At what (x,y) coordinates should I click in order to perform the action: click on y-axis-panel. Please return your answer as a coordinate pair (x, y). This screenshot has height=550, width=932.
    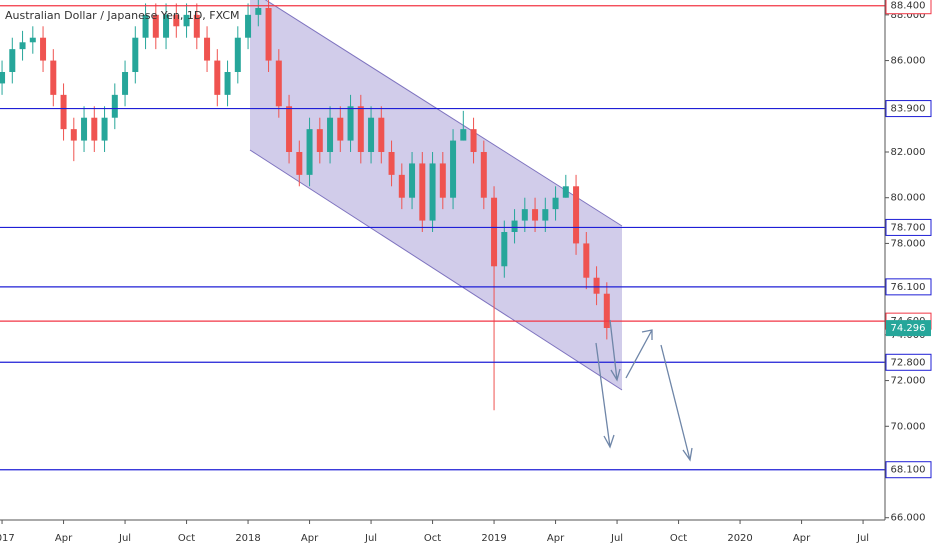
    Looking at the image, I should click on (908, 275).